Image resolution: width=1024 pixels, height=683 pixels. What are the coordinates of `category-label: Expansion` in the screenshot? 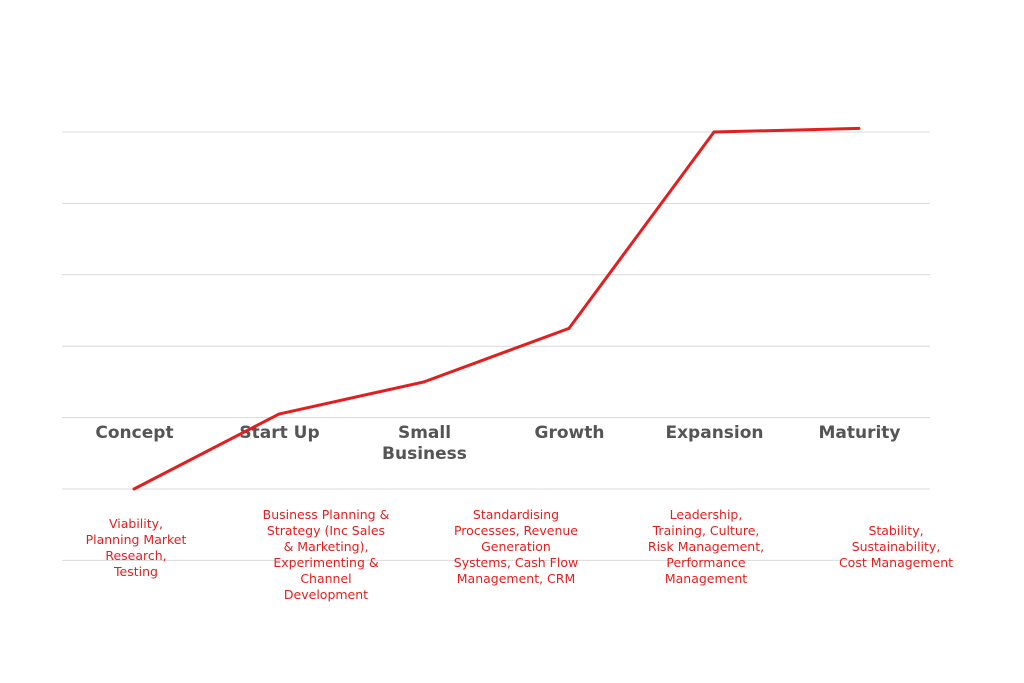 It's located at (714, 433).